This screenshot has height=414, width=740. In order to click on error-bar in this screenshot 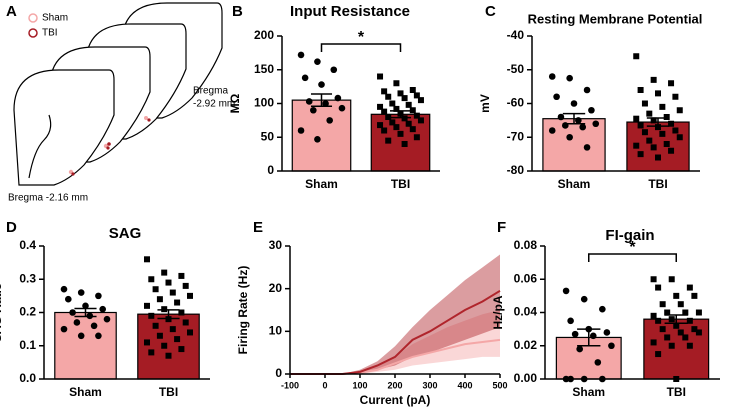, I will do `click(321, 100)`.